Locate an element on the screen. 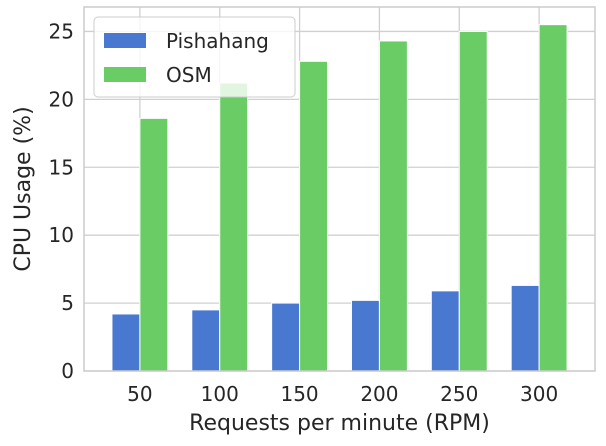  x-tick-label: 50 is located at coordinates (139, 394).